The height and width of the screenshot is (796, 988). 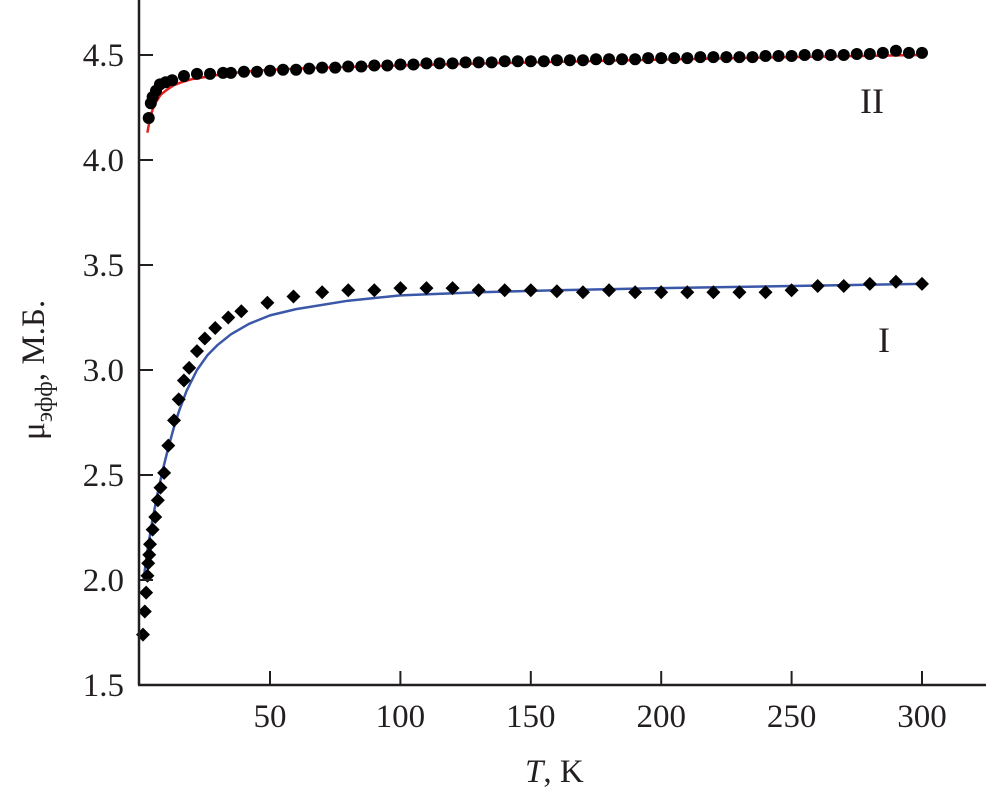 I want to click on x-tick-label: 150, so click(x=531, y=717).